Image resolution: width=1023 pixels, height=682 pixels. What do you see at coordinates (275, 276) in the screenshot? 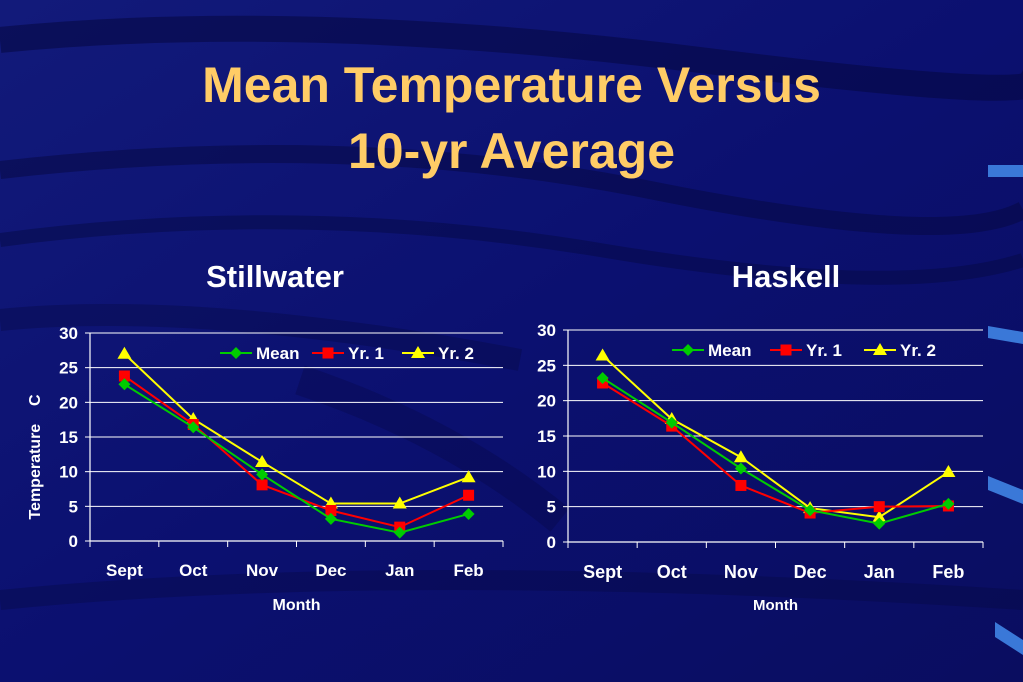
I see `chart-title: Stillwater` at bounding box center [275, 276].